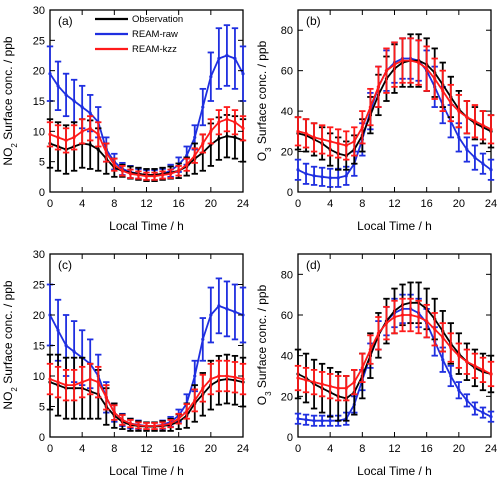 The width and height of the screenshot is (500, 486). What do you see at coordinates (39, 286) in the screenshot?
I see `y-tick-label: 25` at bounding box center [39, 286].